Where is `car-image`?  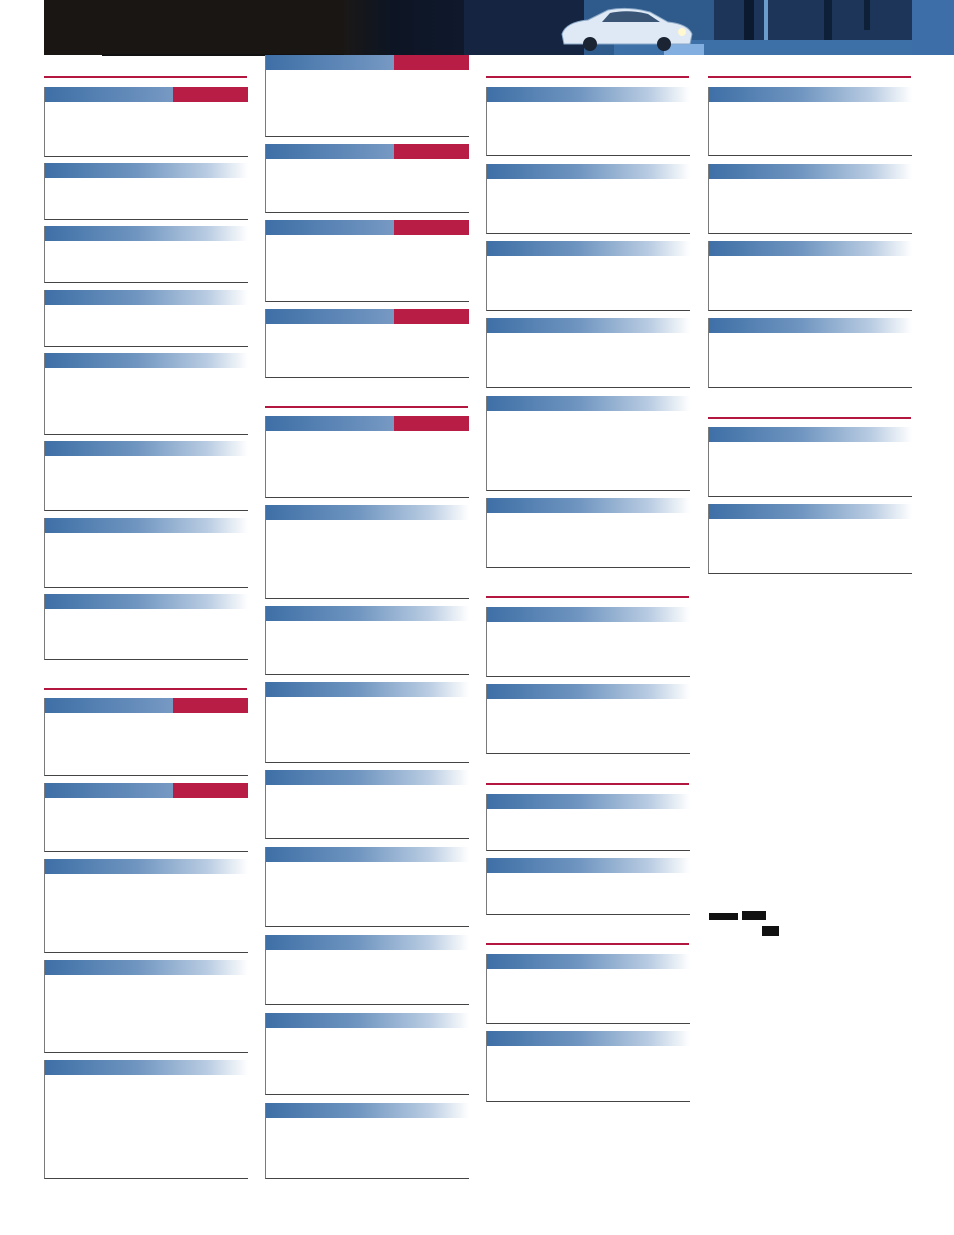
car-image is located at coordinates (627, 29).